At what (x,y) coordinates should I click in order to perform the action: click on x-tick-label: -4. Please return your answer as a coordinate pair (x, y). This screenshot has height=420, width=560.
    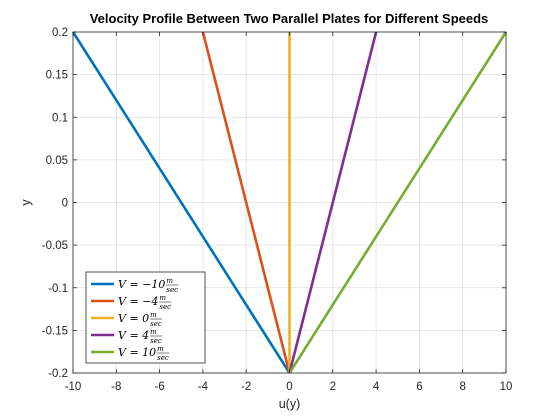
    Looking at the image, I should click on (203, 387).